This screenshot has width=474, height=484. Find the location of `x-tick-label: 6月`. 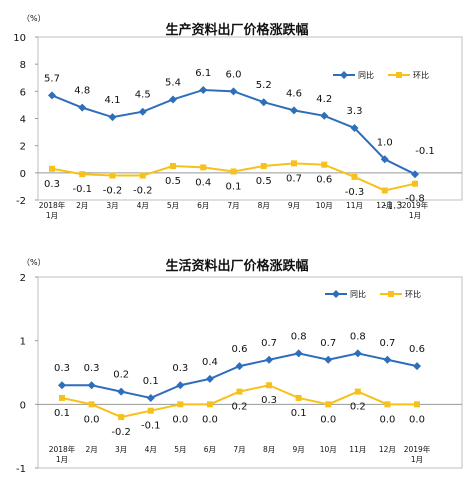

x-tick-label: 6月 is located at coordinates (203, 205).